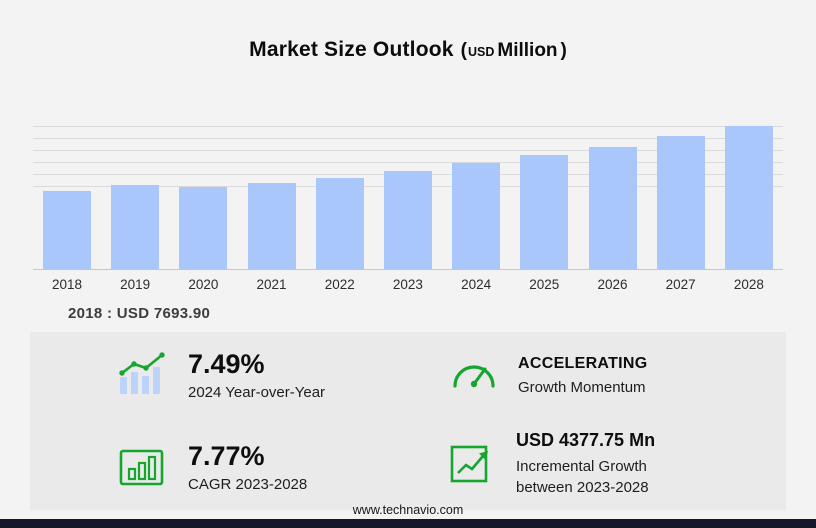 The height and width of the screenshot is (528, 816). What do you see at coordinates (527, 50) in the screenshot?
I see `title-unit: Million` at bounding box center [527, 50].